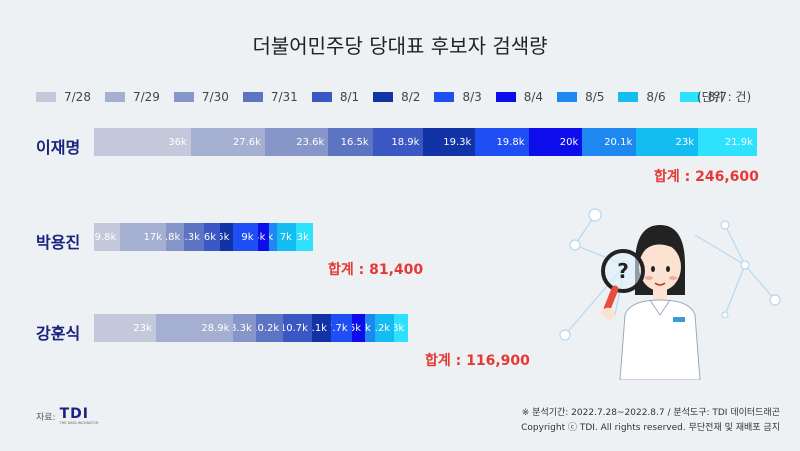 The image size is (800, 451). I want to click on bar-segment-8-7: 21.9k, so click(727, 142).